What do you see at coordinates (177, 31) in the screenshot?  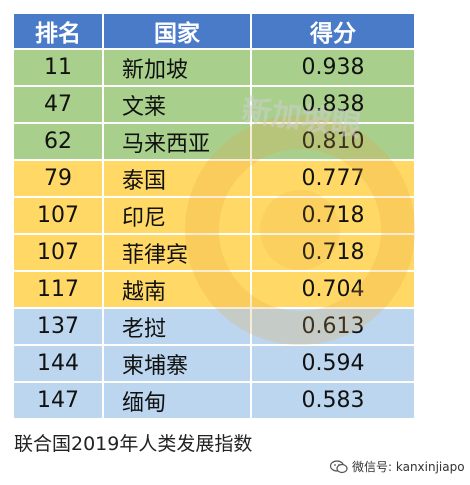 I see `header-country: 国家` at bounding box center [177, 31].